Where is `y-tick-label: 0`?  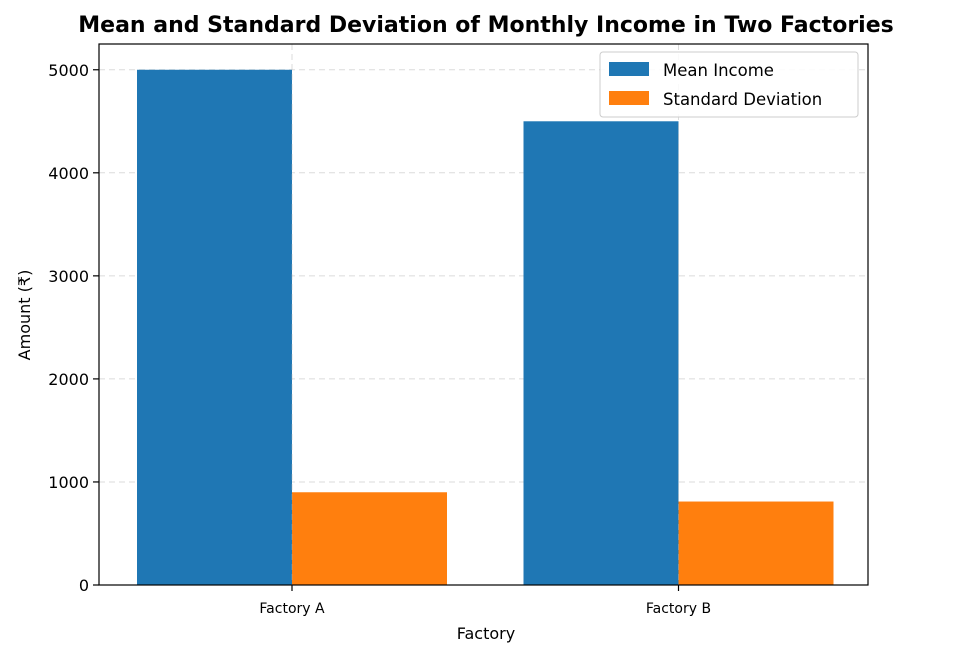 y-tick-label: 0 is located at coordinates (84, 585).